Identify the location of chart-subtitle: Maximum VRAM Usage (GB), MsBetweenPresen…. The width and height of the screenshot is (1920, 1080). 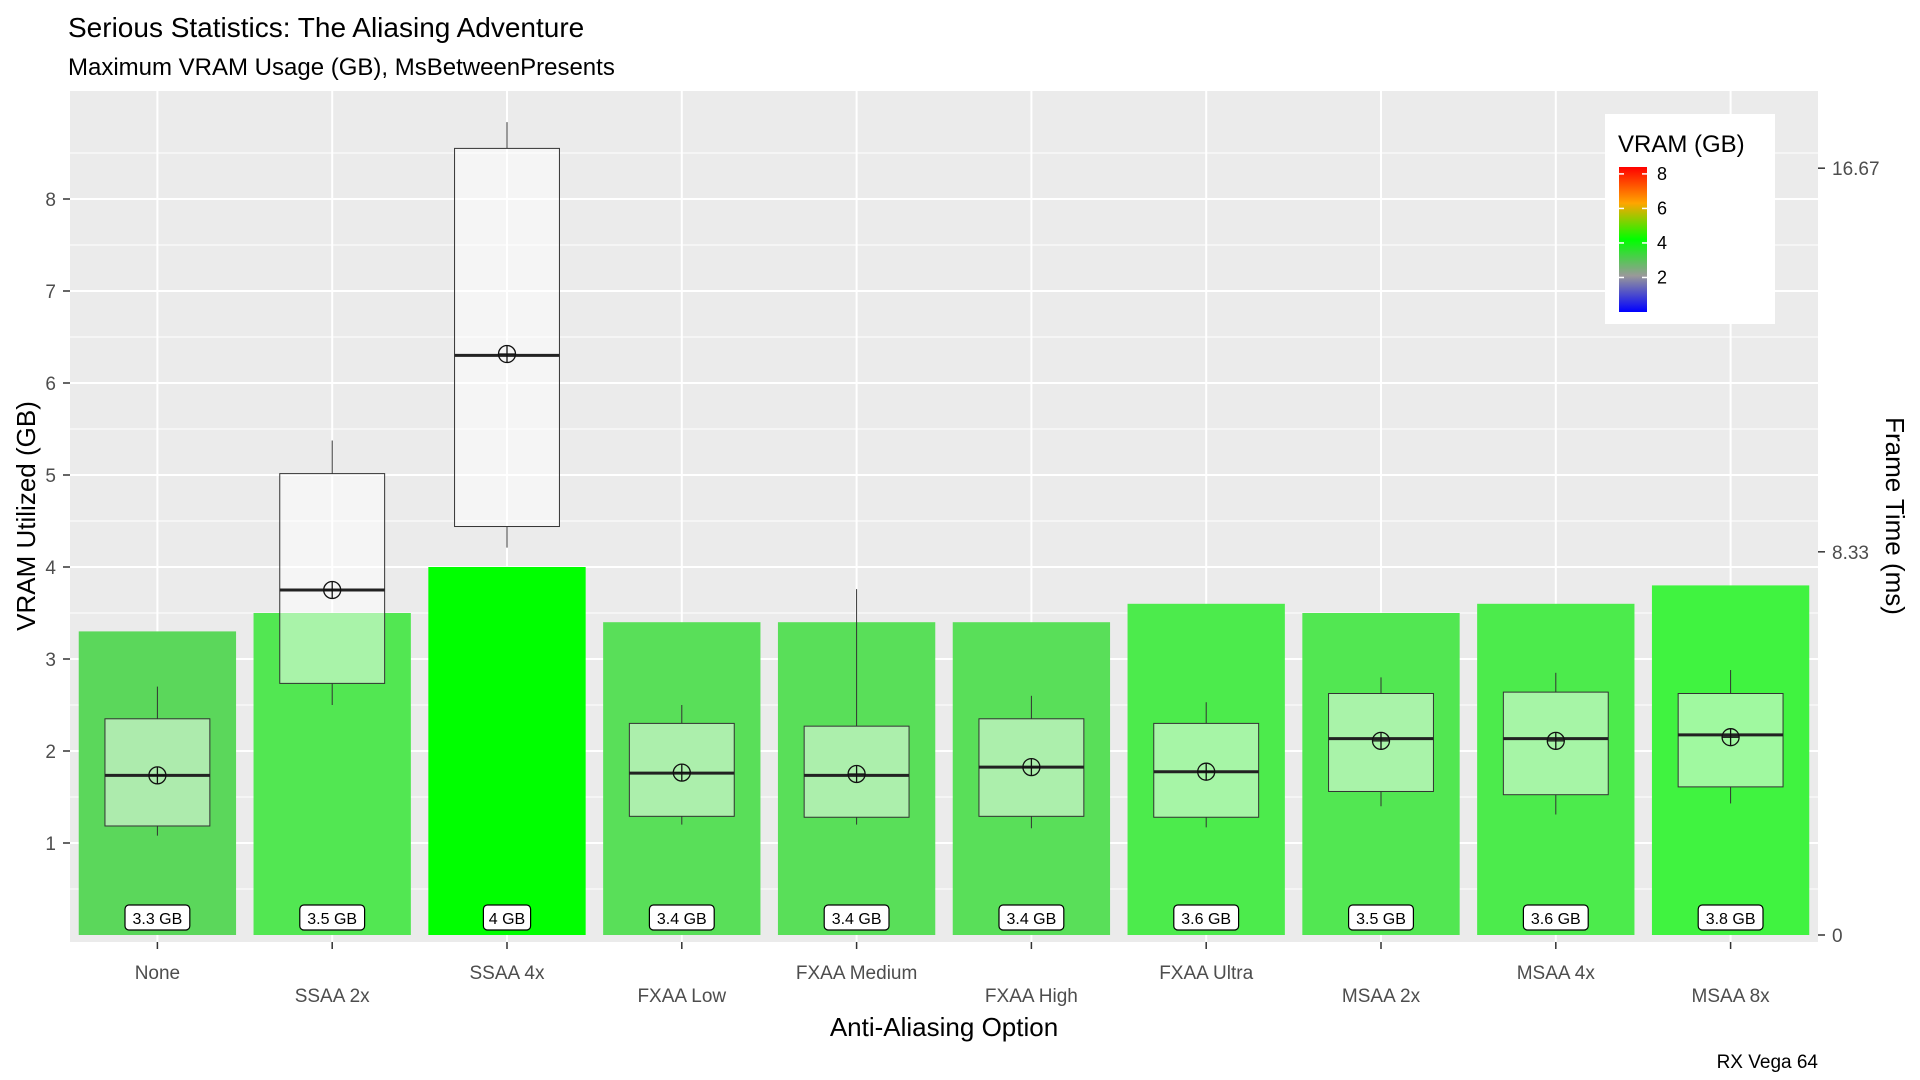
(341, 67).